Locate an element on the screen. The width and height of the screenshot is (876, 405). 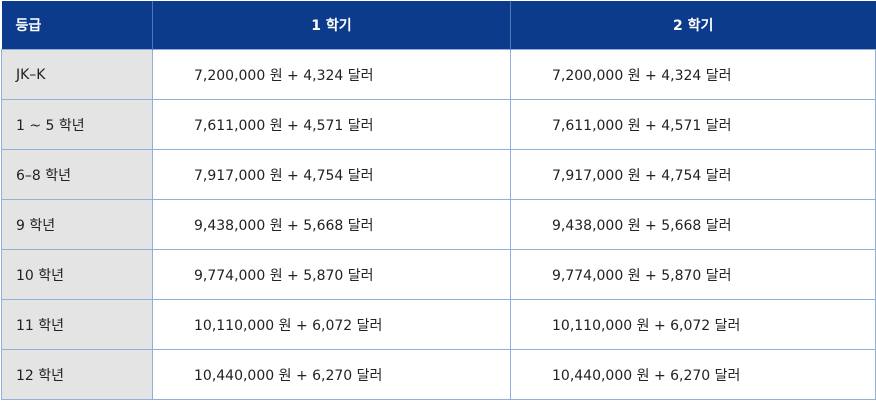
header-grade: 등급 is located at coordinates (77, 25).